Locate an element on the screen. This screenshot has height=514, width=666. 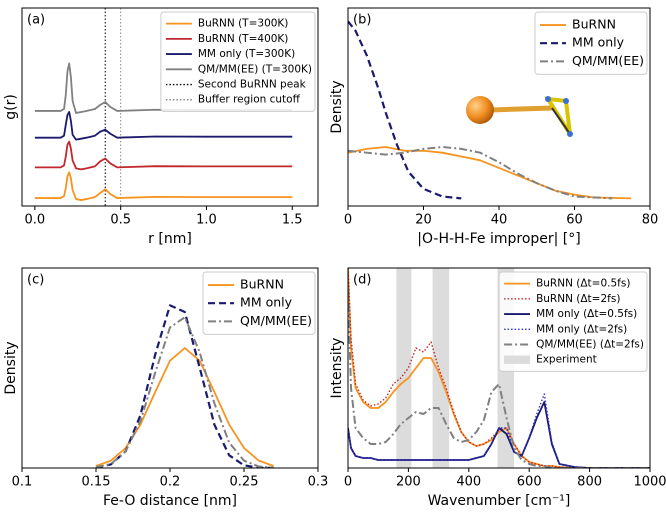
x-tick-label: 0.0 is located at coordinates (35, 220).